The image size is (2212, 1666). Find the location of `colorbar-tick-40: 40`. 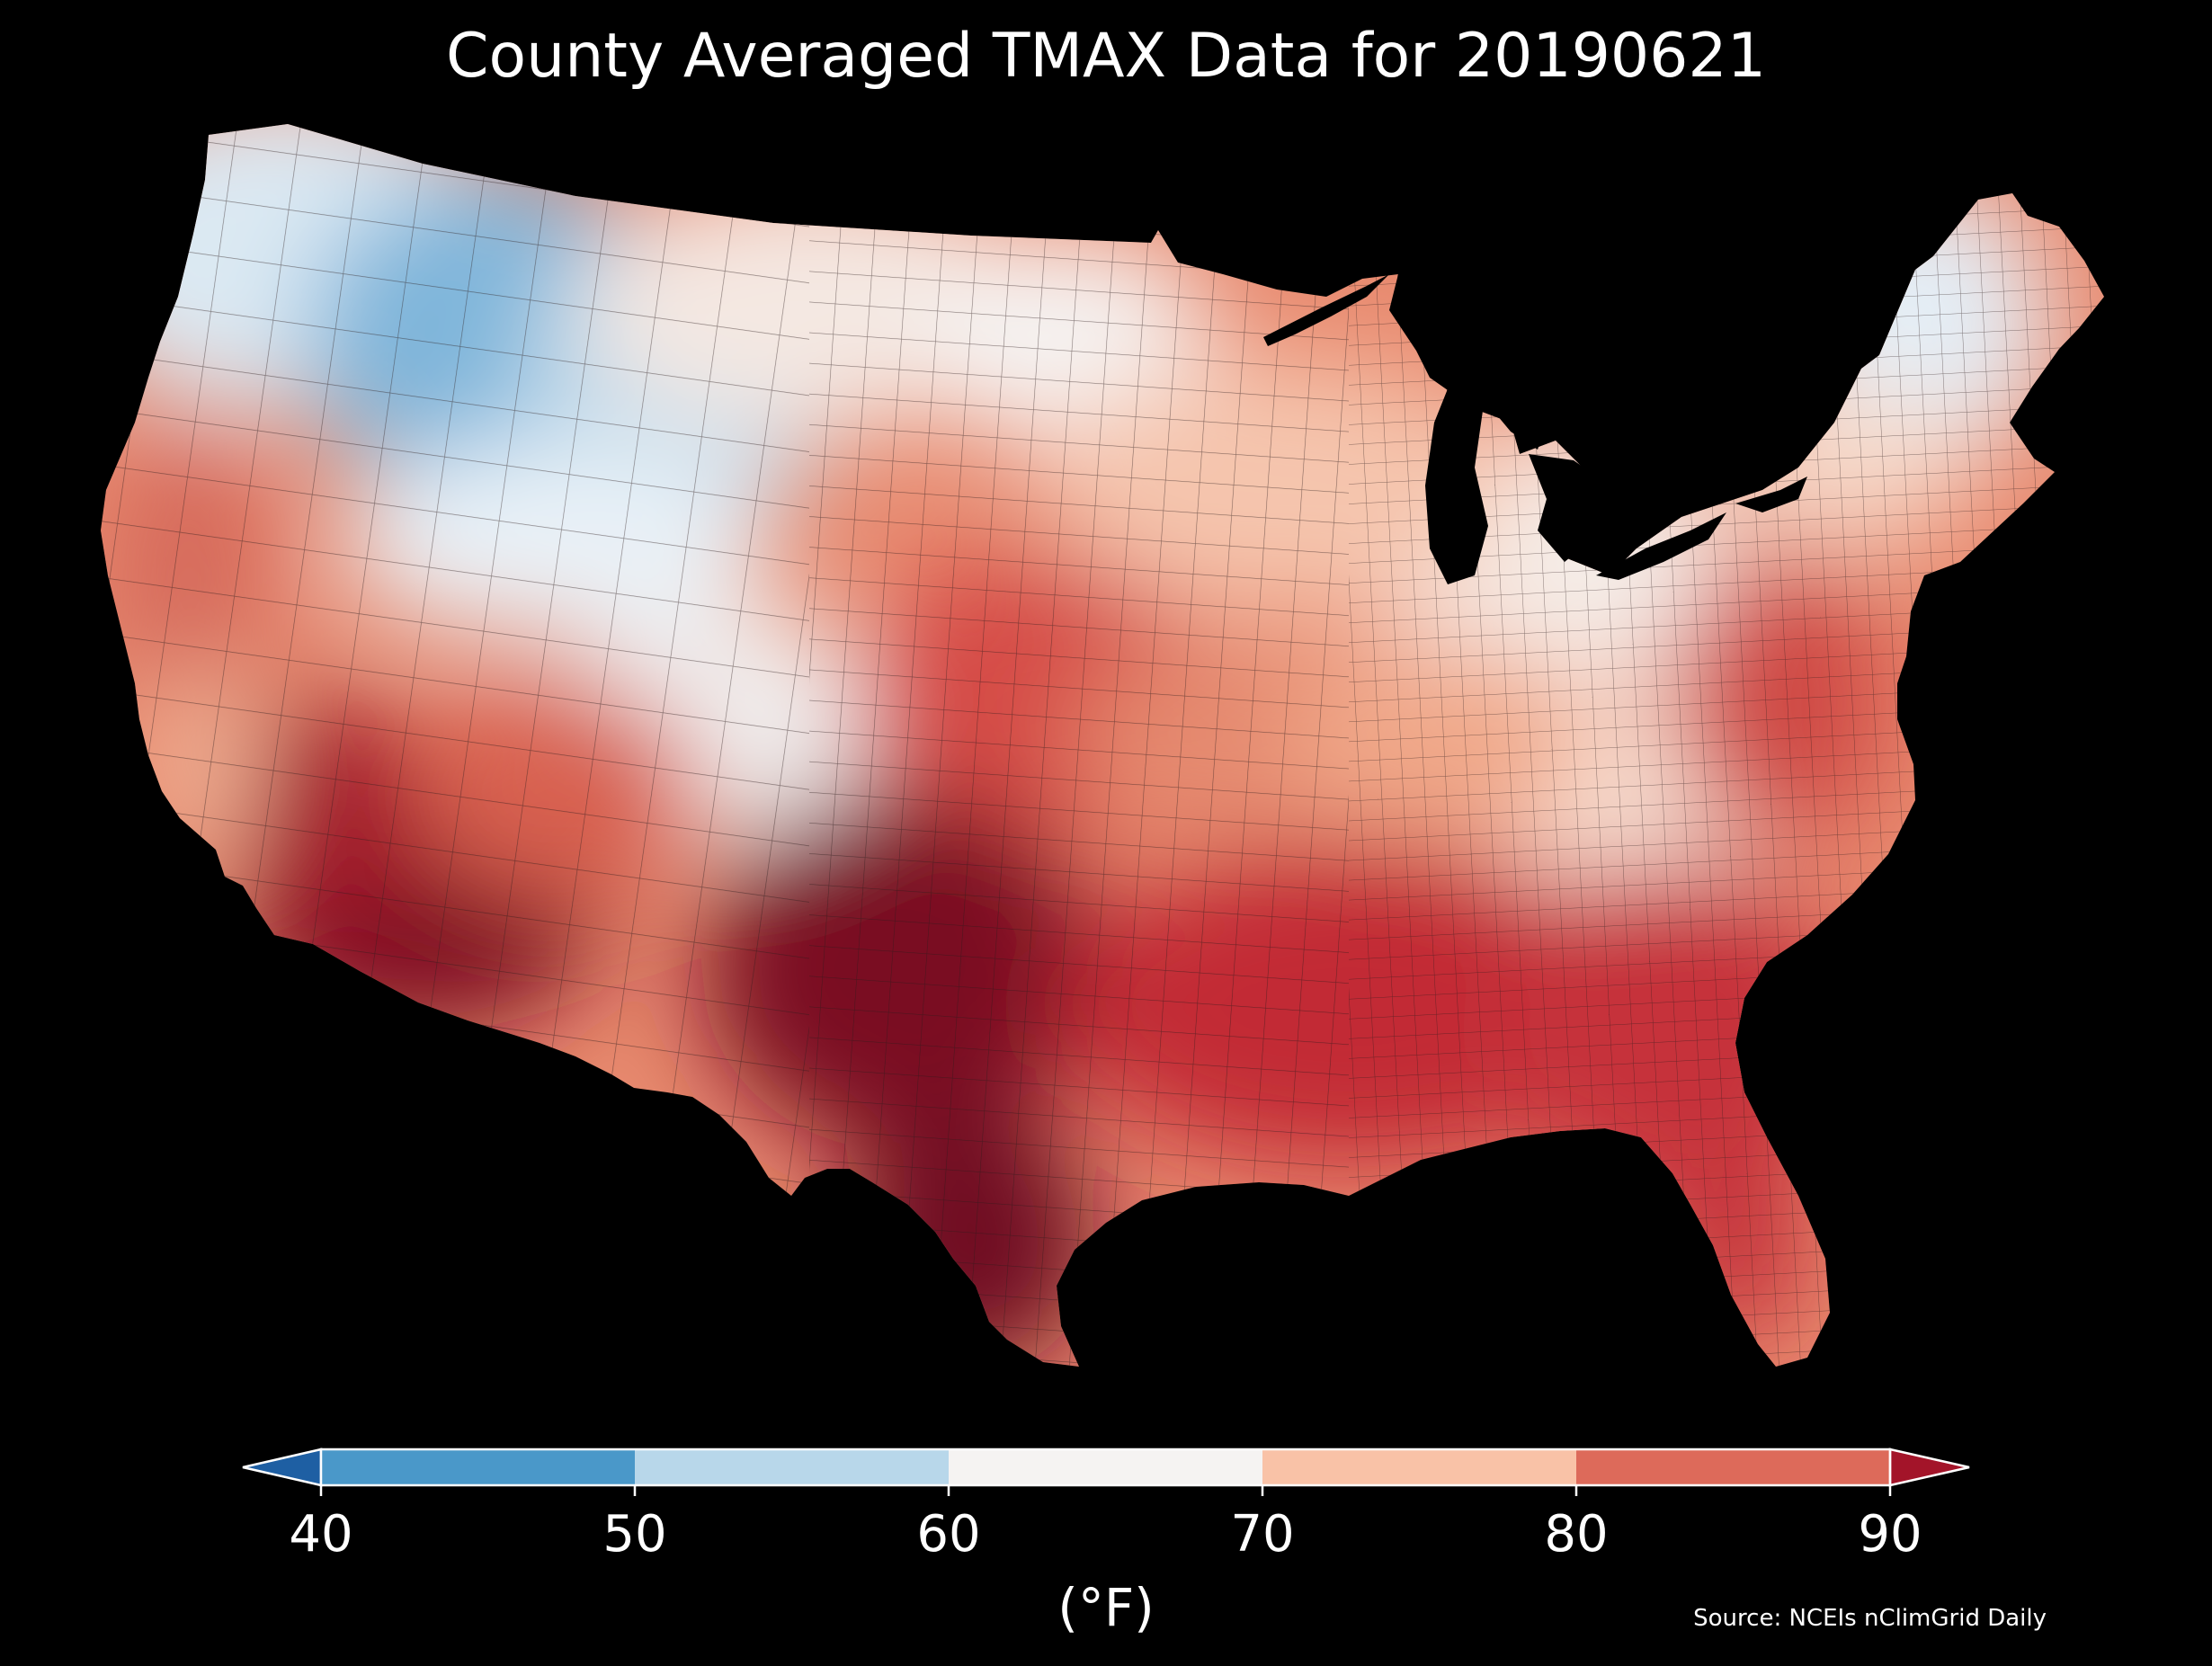

colorbar-tick-40: 40 is located at coordinates (321, 1535).